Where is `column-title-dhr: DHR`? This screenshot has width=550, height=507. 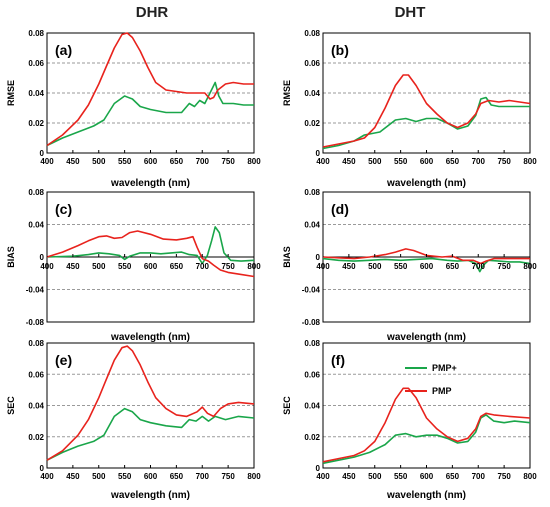
column-title-dhr: DHR is located at coordinates (152, 12).